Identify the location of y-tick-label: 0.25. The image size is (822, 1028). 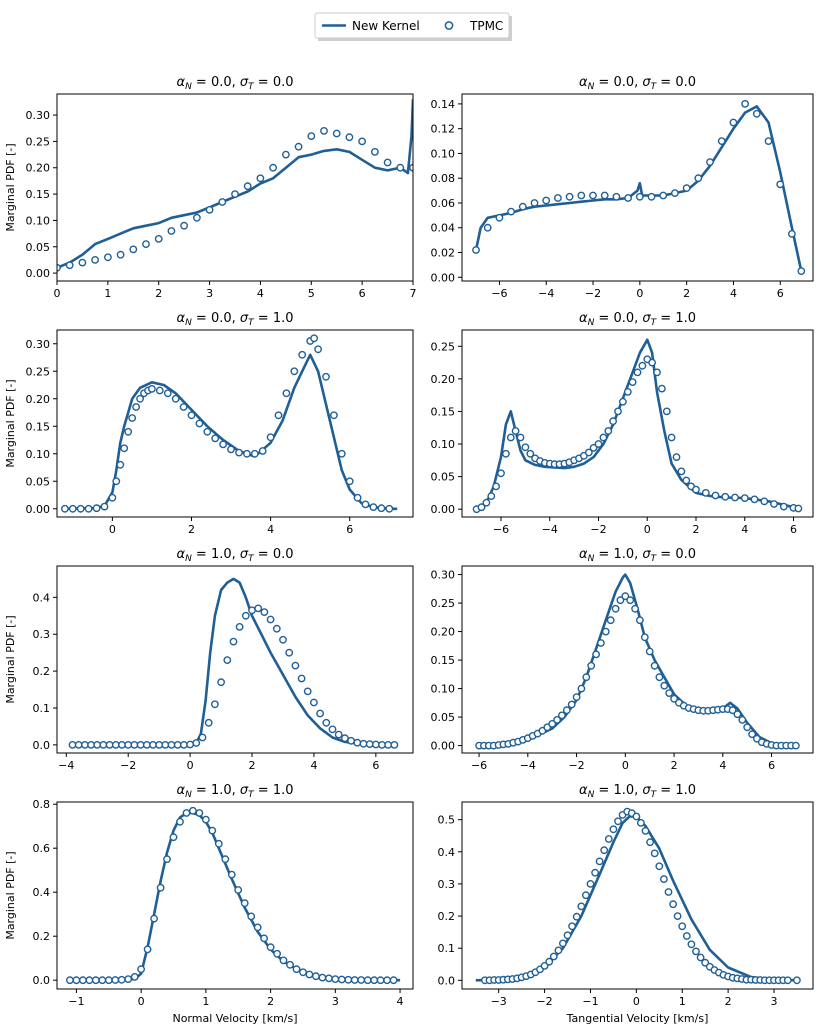
(38, 371).